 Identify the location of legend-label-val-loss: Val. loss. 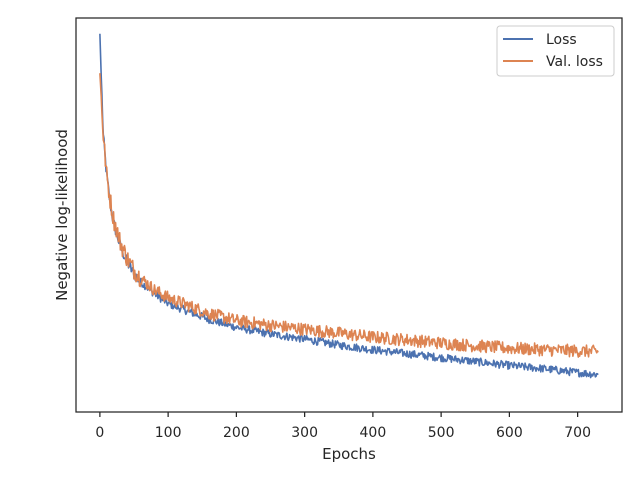
(574, 62).